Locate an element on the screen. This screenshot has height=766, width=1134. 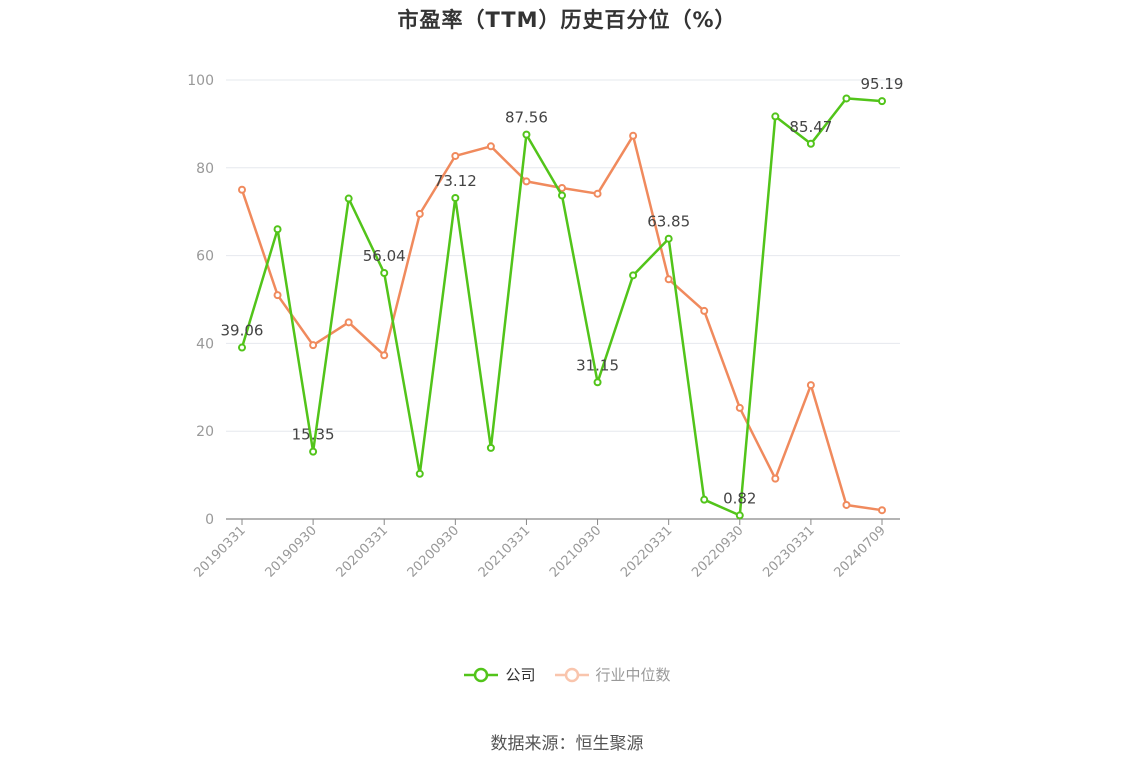
y-tick-label: 20 is located at coordinates (205, 432).